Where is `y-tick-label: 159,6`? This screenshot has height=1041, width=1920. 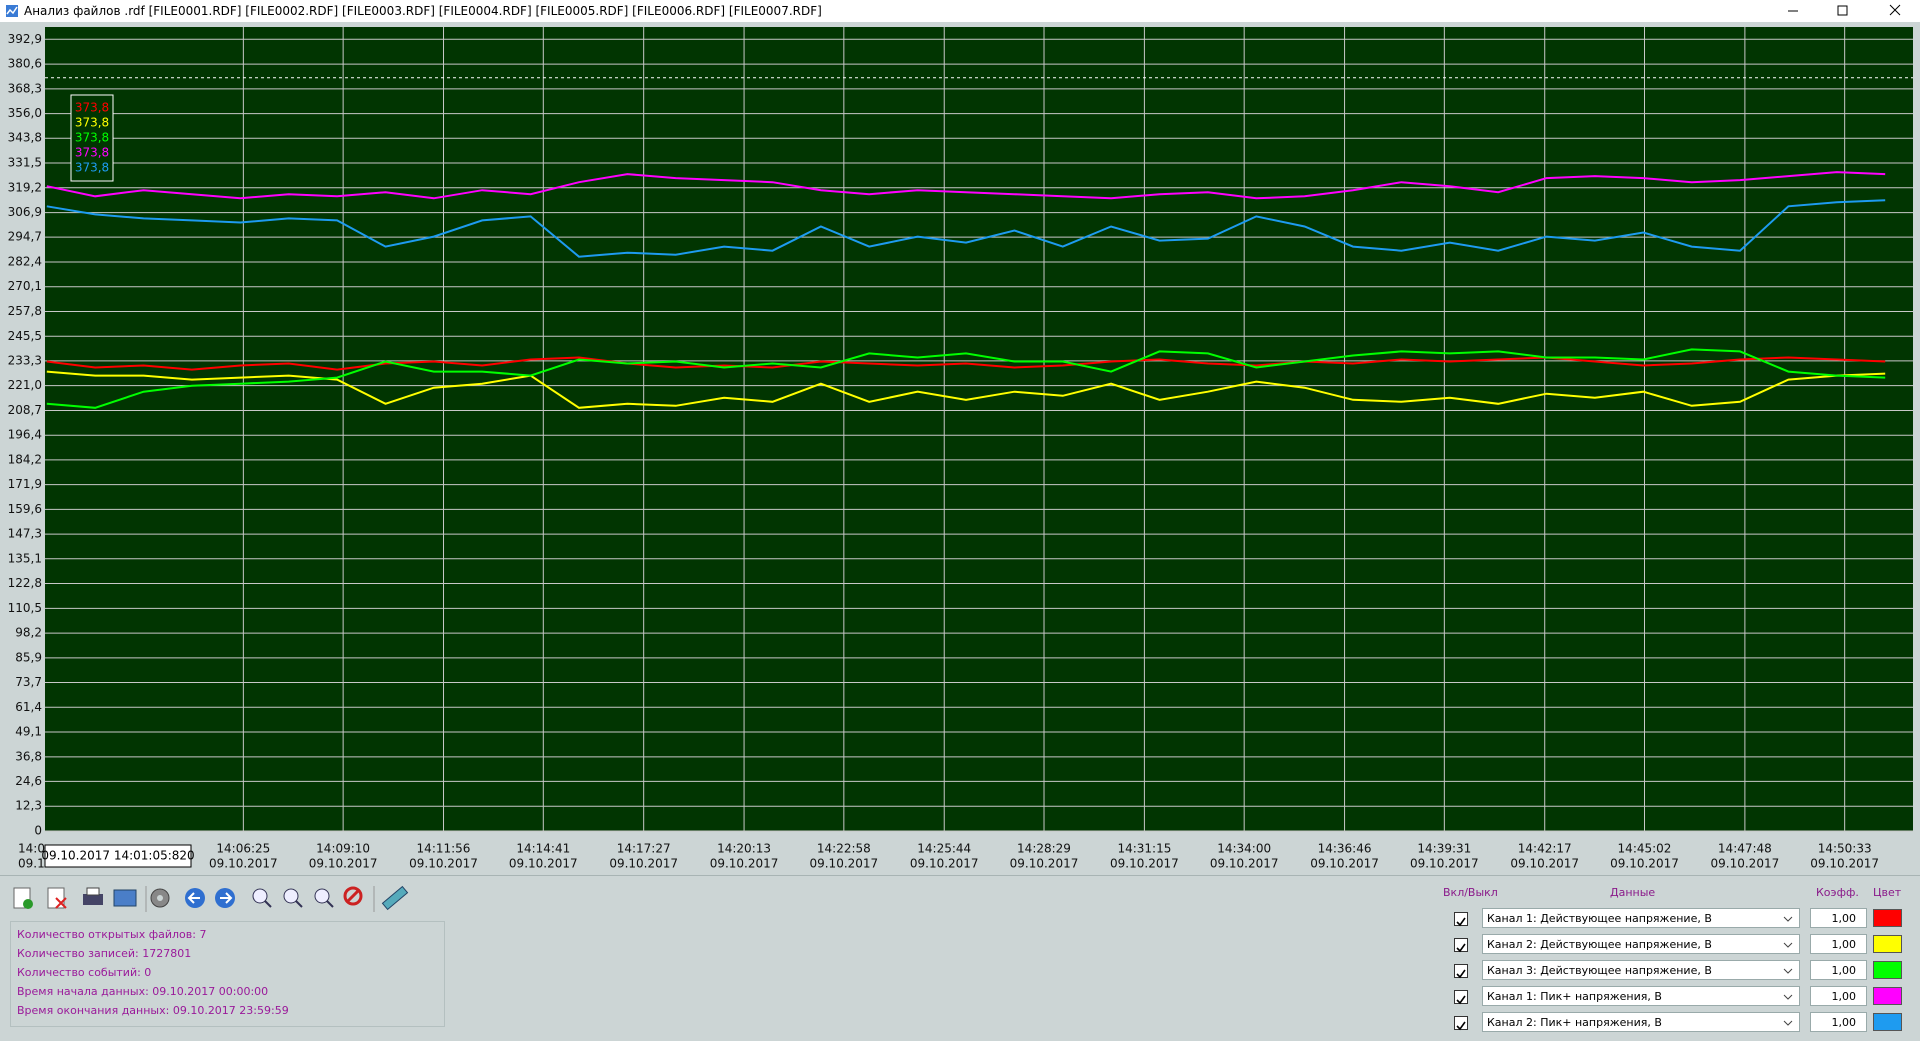 y-tick-label: 159,6 is located at coordinates (25, 509).